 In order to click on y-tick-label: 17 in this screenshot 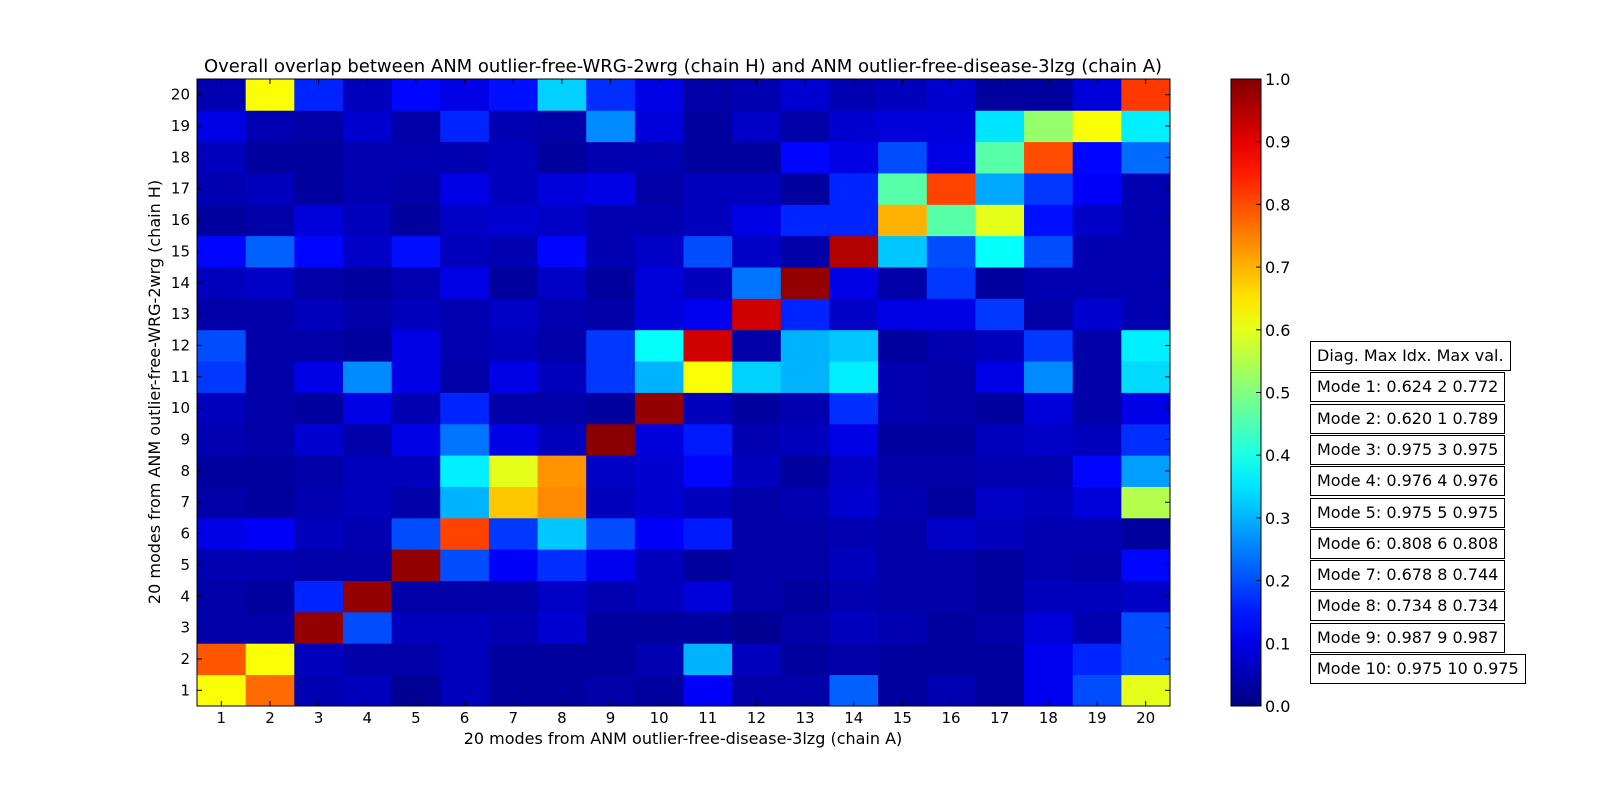, I will do `click(180, 189)`.